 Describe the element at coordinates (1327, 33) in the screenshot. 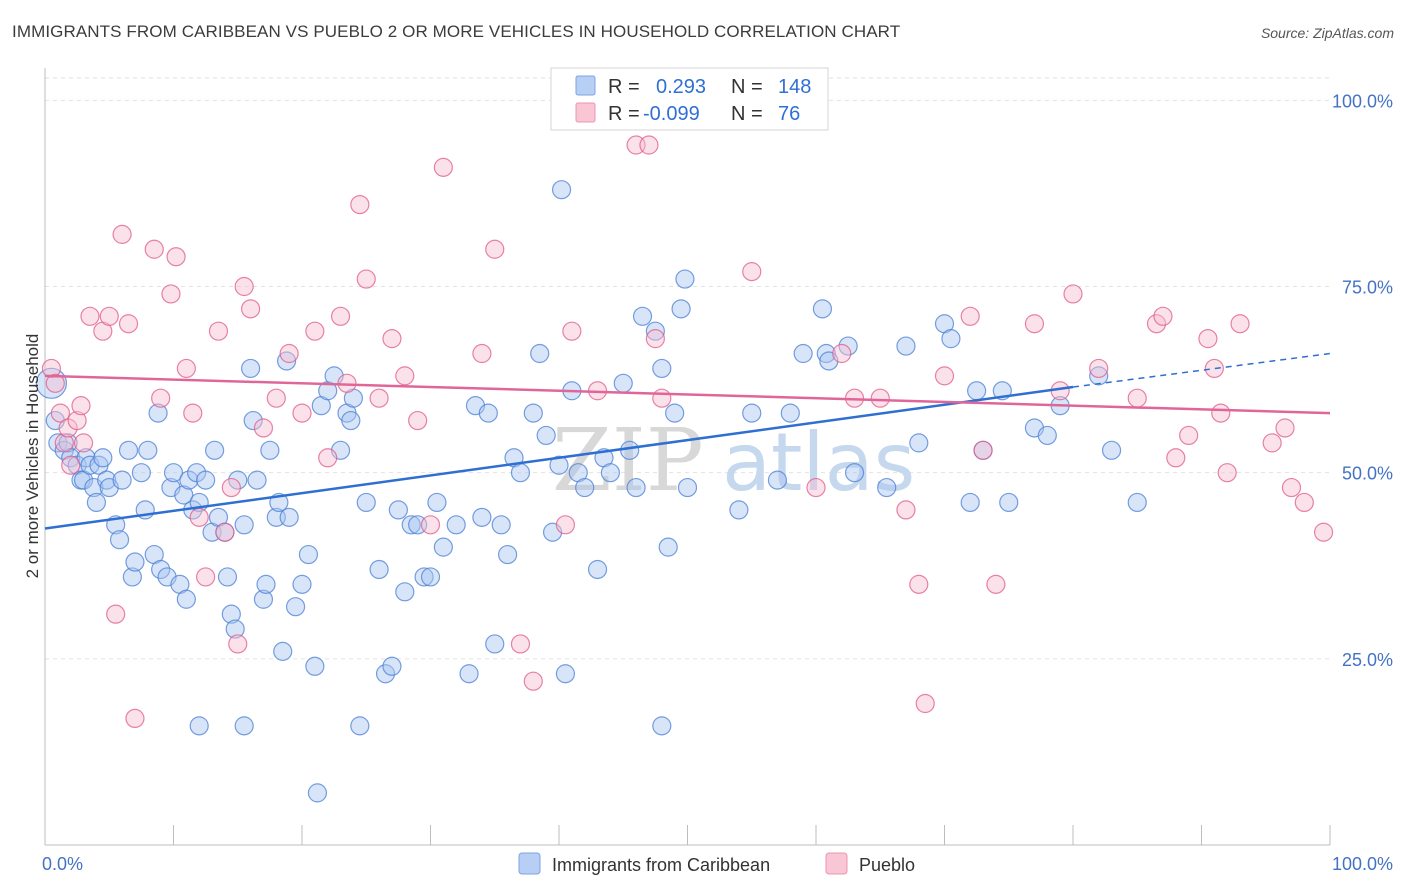

I see `source-credit: Source: ZipAtlas.com` at that location.